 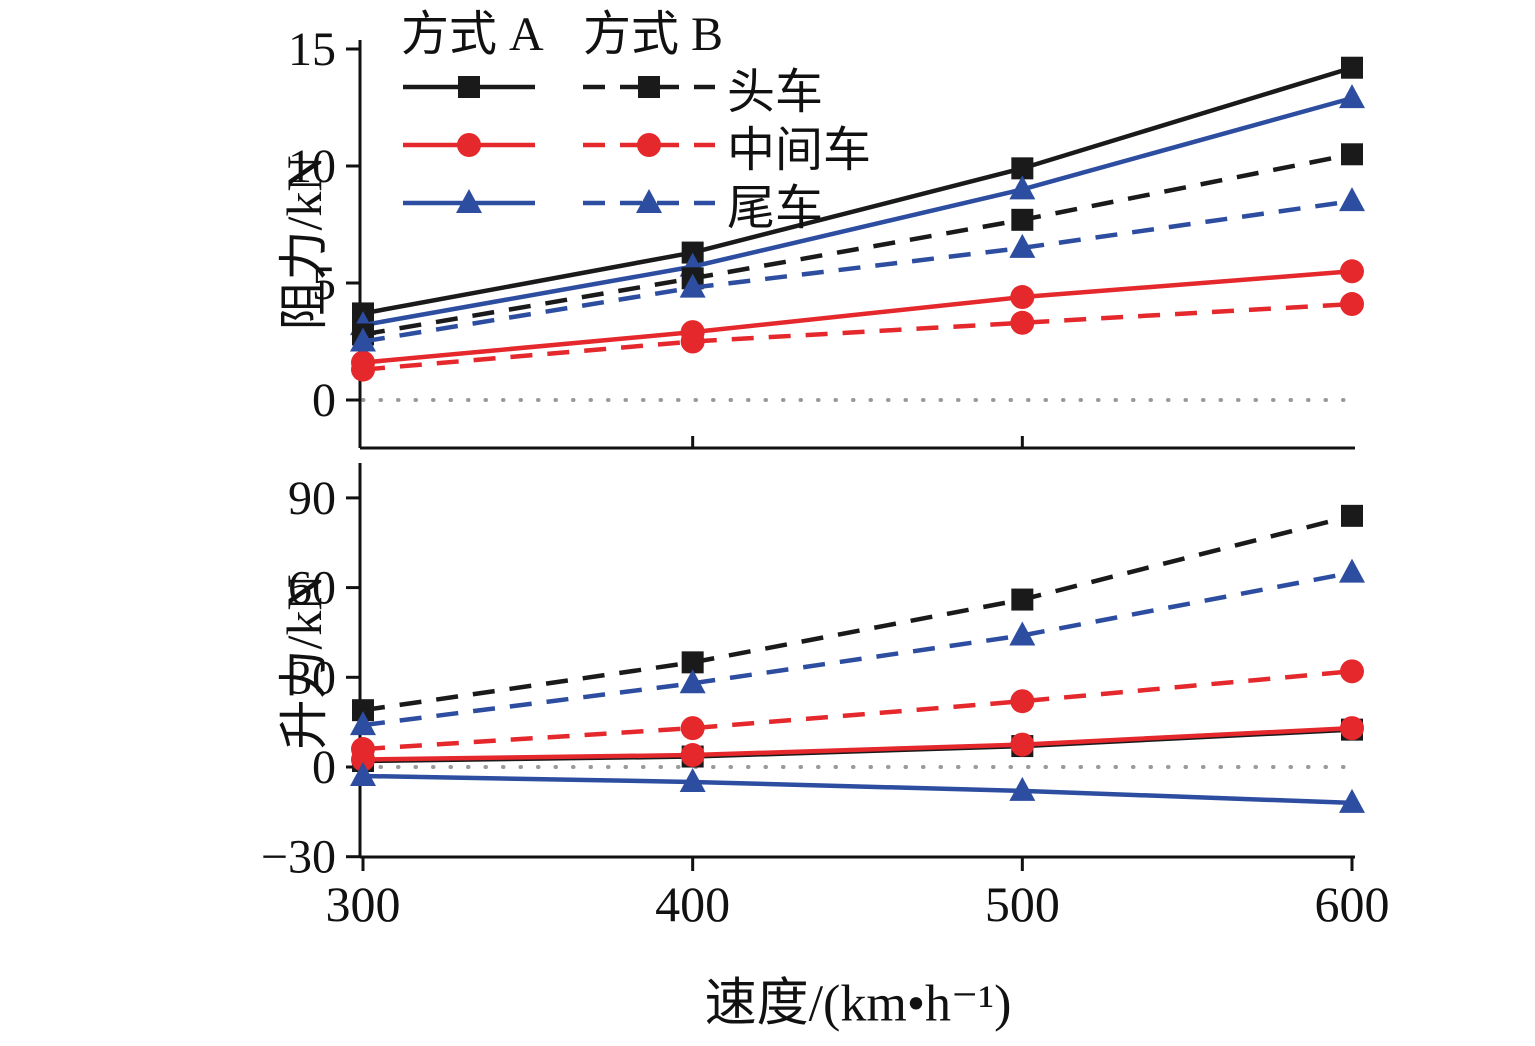 I want to click on x-tick-label: 500, so click(x=1022, y=904).